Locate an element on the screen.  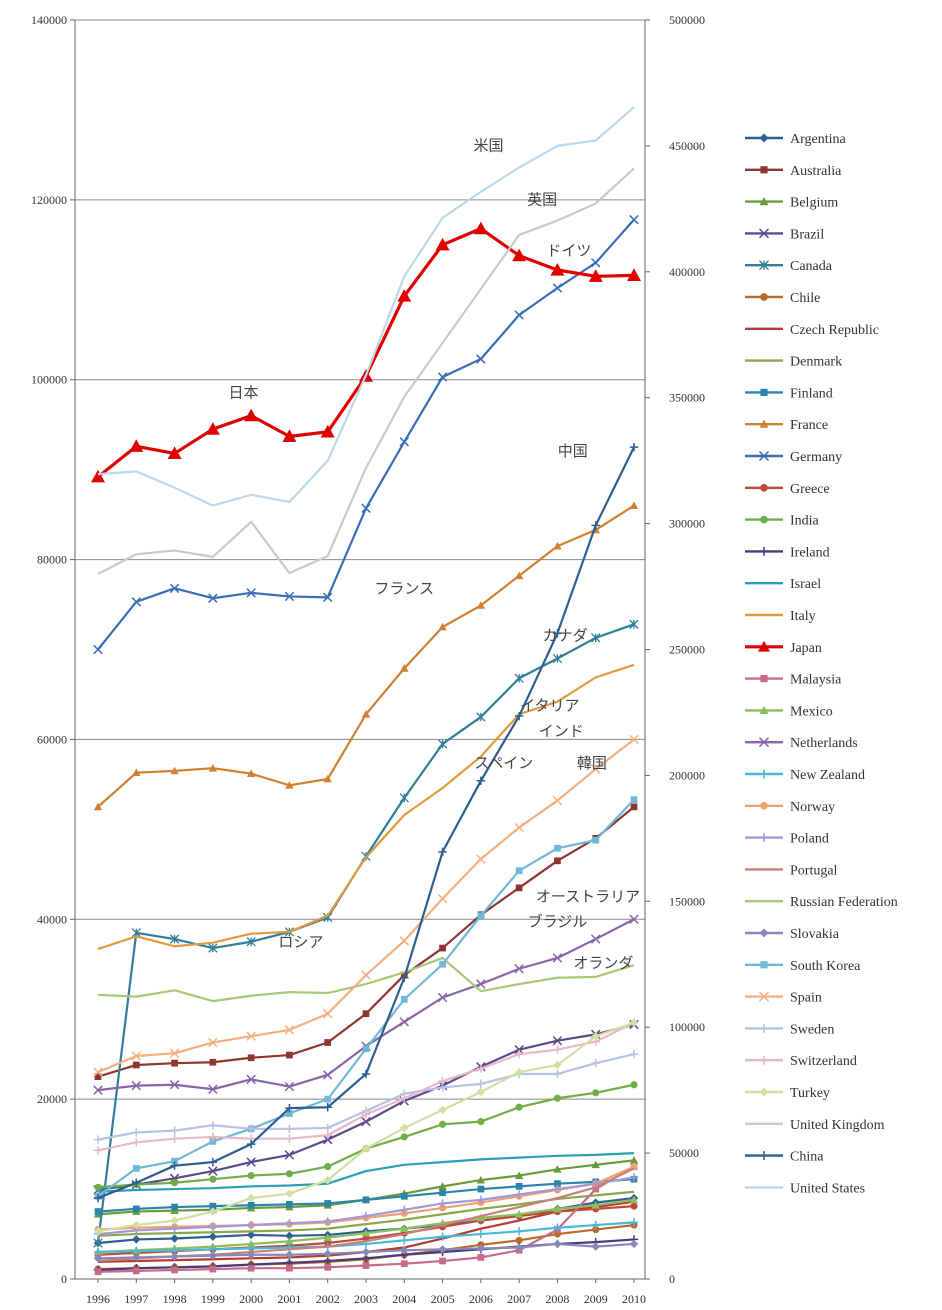
point-argentina-2001 is located at coordinates (289, 1236).